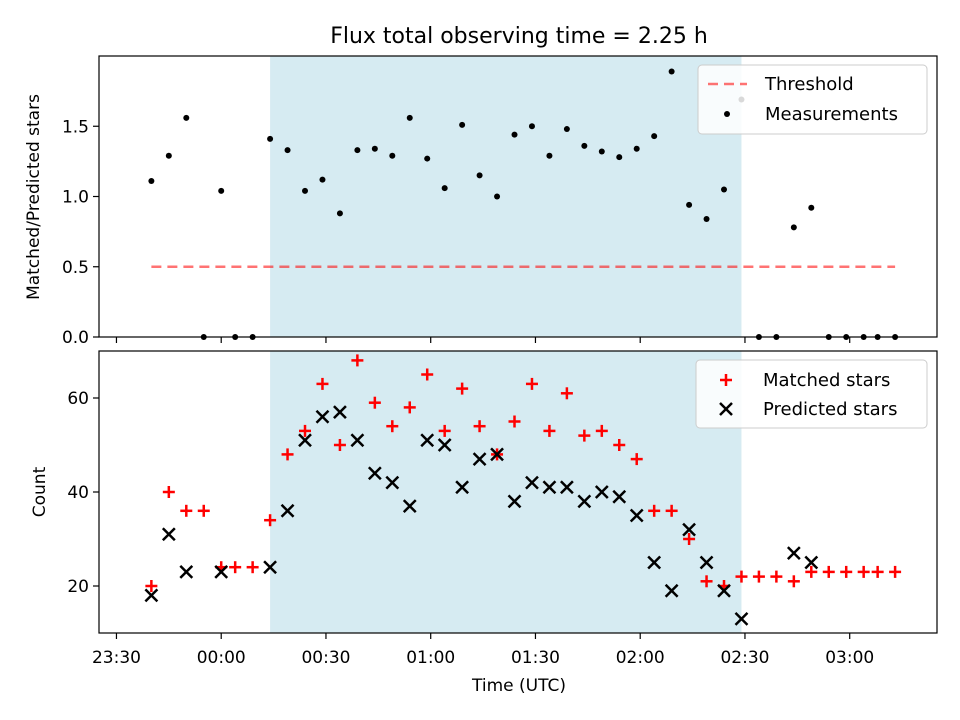 This screenshot has width=960, height=720. I want to click on predicted-stars-legend-swatch, so click(726, 409).